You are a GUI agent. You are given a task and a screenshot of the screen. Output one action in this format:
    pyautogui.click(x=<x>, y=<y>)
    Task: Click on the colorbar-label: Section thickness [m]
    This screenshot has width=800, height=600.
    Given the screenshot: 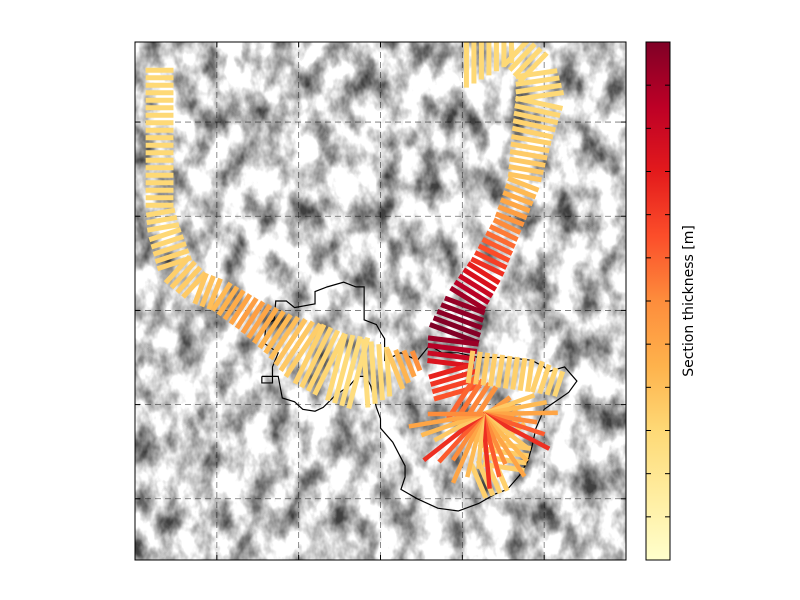 What is the action you would take?
    pyautogui.click(x=689, y=301)
    